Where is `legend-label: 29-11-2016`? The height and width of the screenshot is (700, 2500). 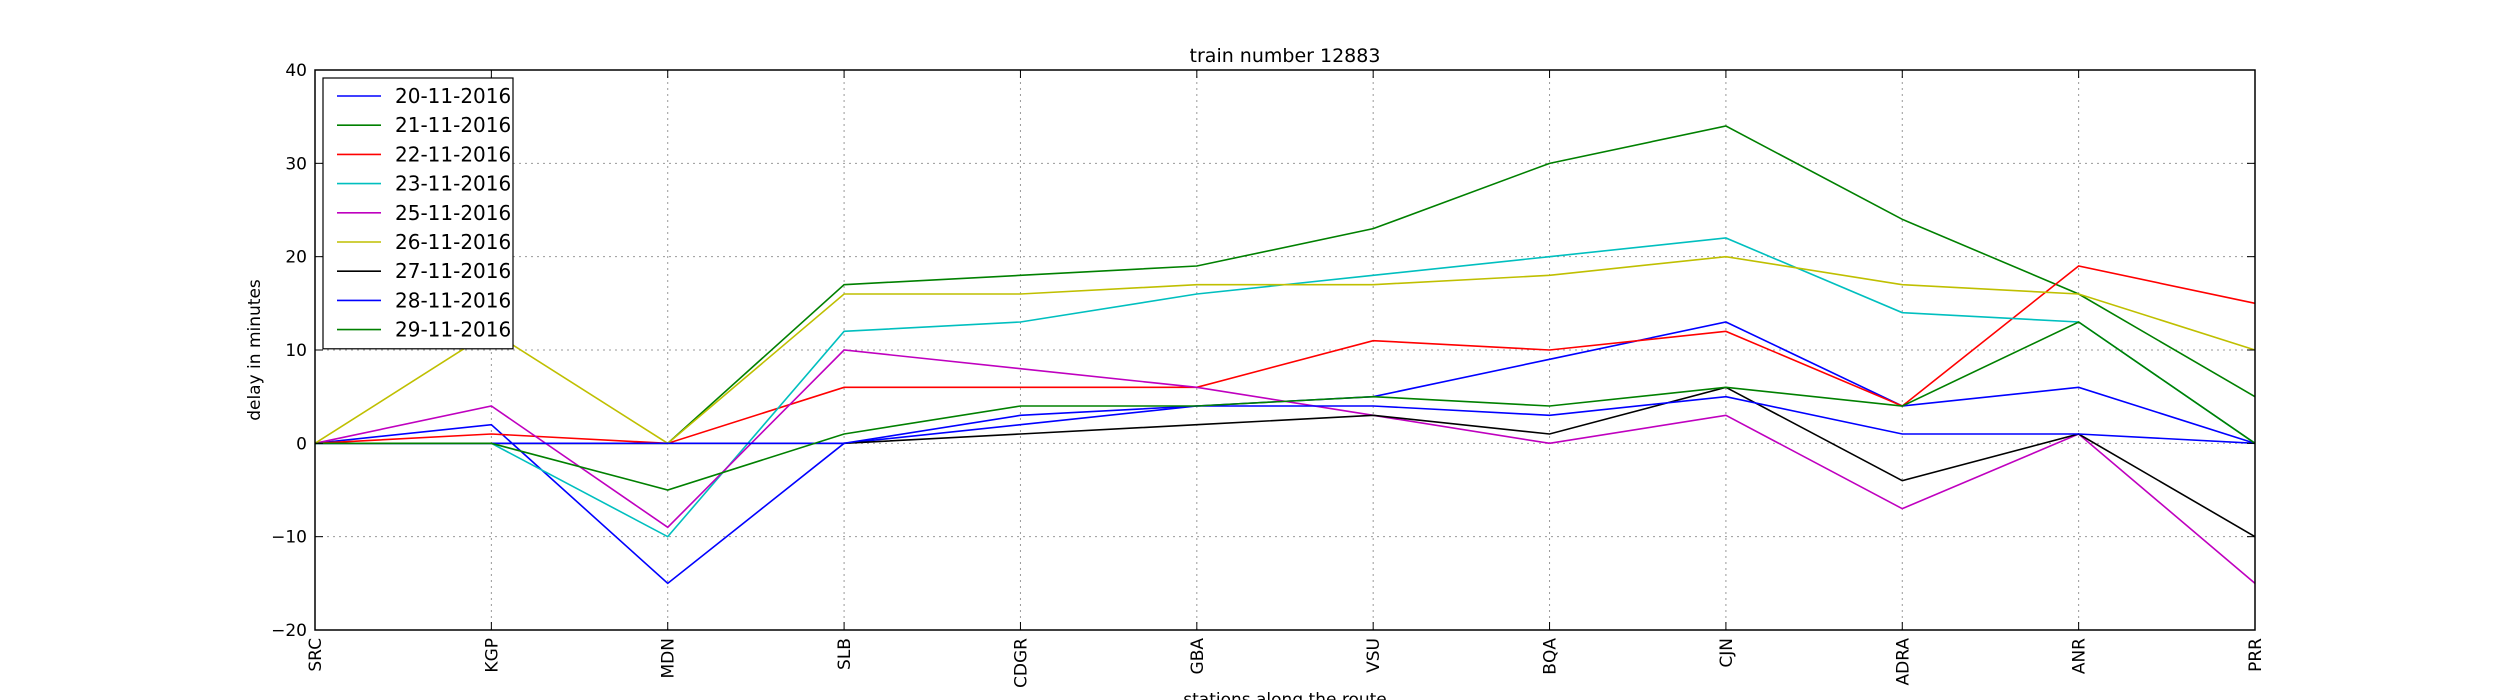
legend-label: 29-11-2016 is located at coordinates (453, 330).